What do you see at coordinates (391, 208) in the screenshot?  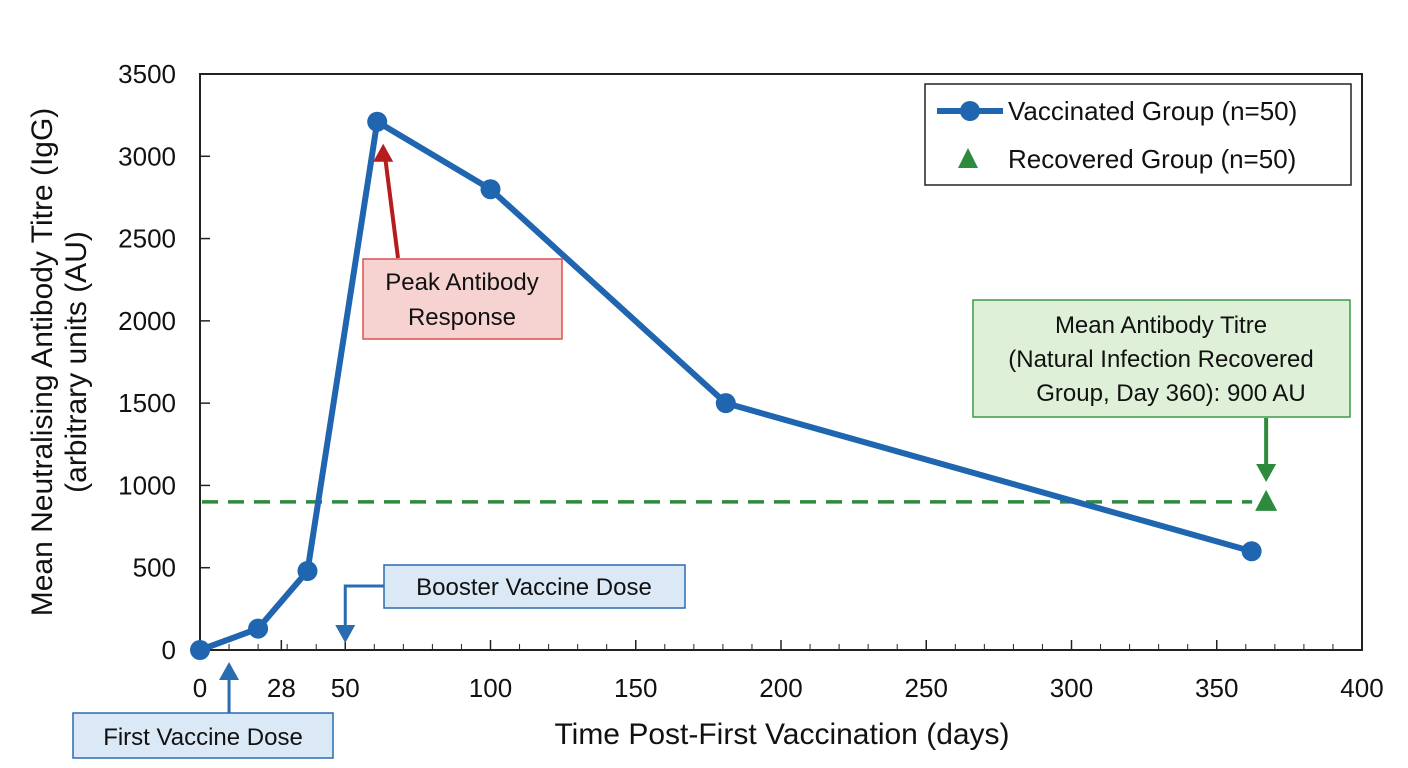 I see `peak-arrow-shaft` at bounding box center [391, 208].